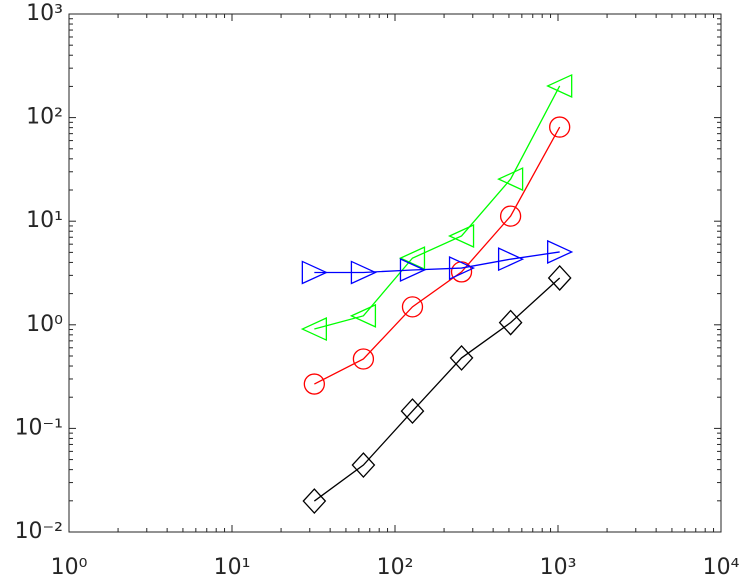  Describe the element at coordinates (44, 117) in the screenshot. I see `y-tick-label: 10²` at that location.